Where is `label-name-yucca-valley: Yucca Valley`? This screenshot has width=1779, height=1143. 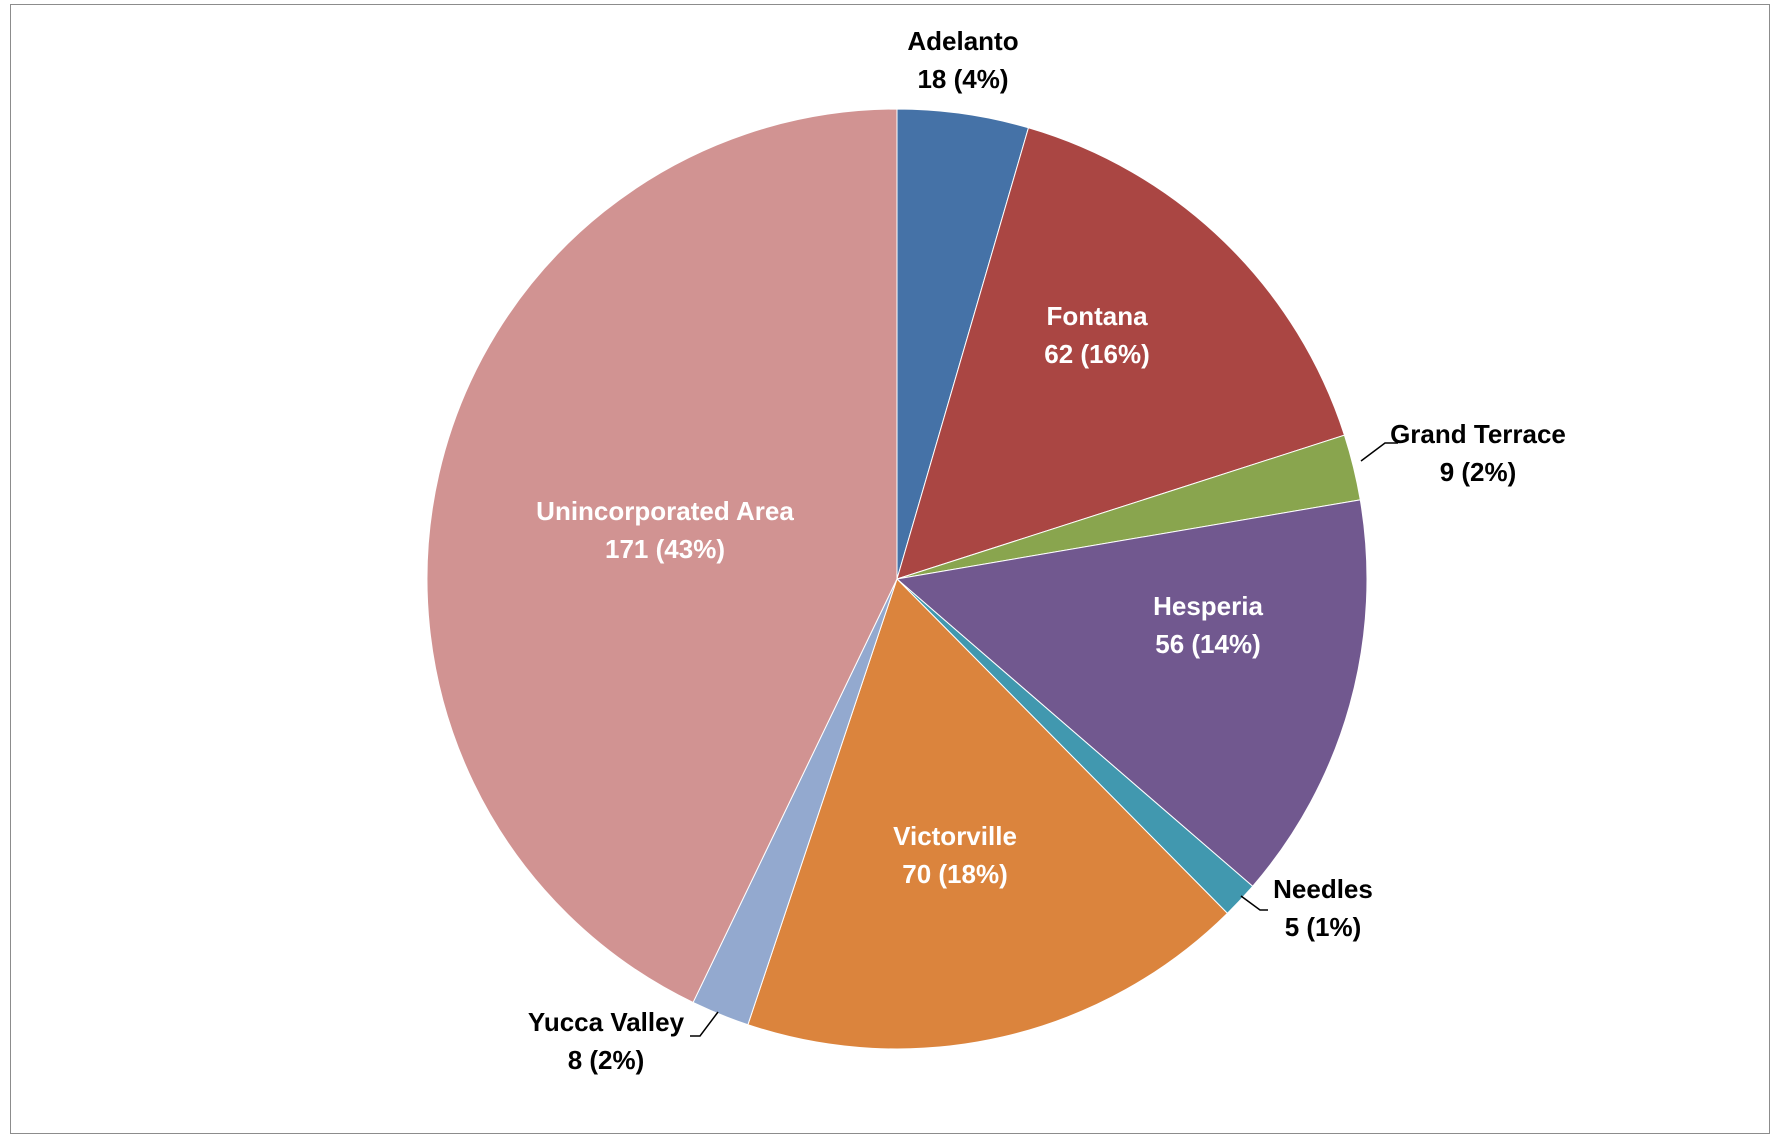
label-name-yucca-valley: Yucca Valley is located at coordinates (606, 1022).